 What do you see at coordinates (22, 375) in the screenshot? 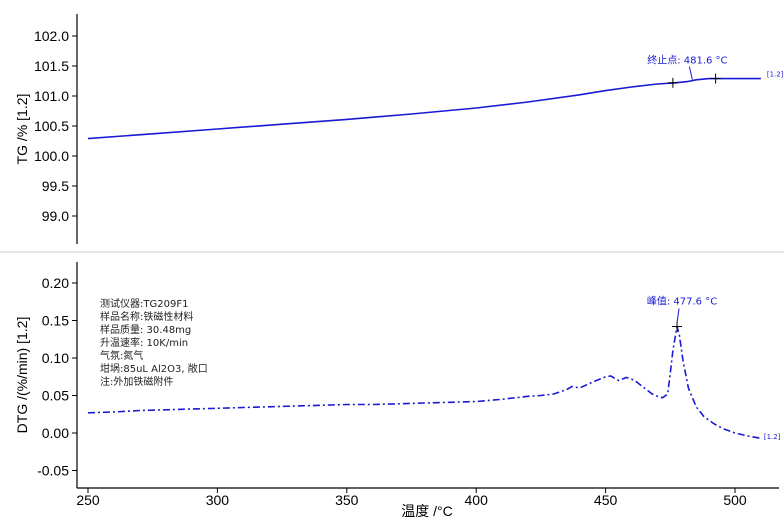
I see `dtg-y-axis-title: DTG /(%/min) [1.2]` at bounding box center [22, 375].